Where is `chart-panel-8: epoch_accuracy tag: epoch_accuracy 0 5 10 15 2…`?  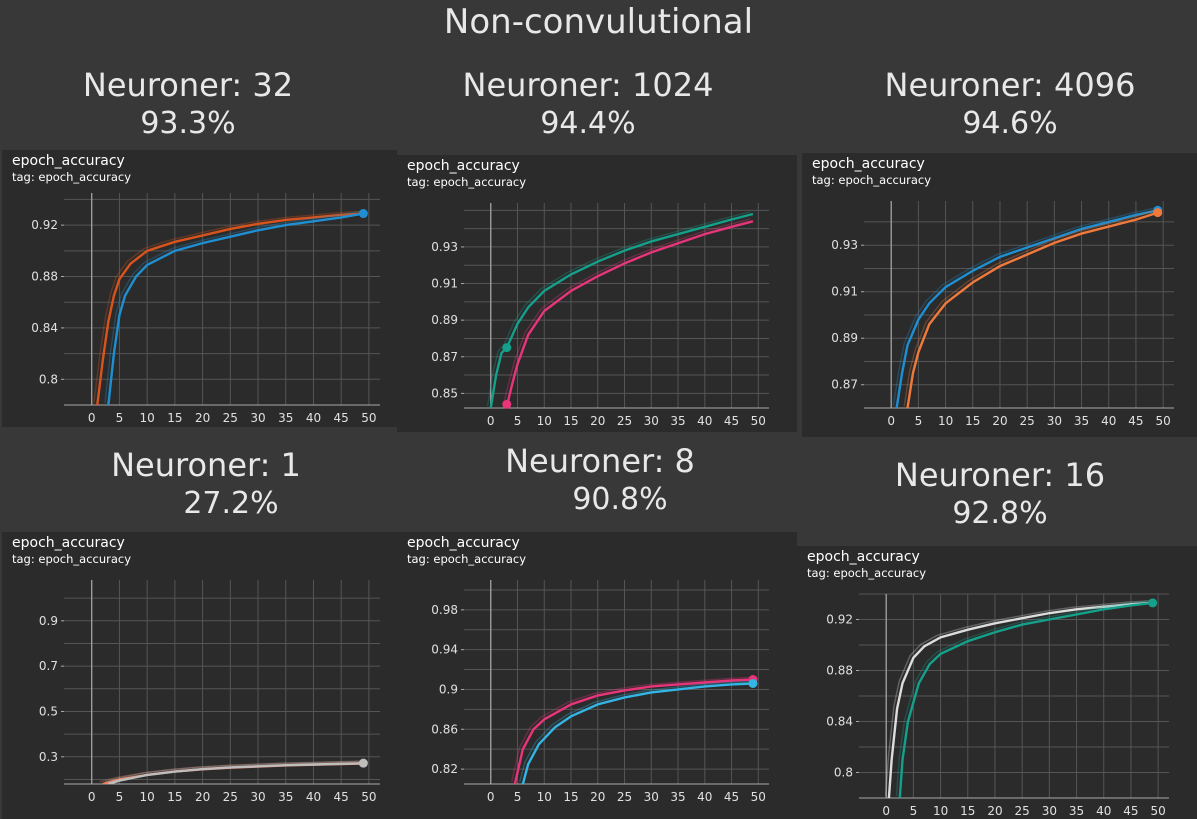
chart-panel-8: epoch_accuracy tag: epoch_accuracy 0 5 10 15 2… is located at coordinates (597, 675).